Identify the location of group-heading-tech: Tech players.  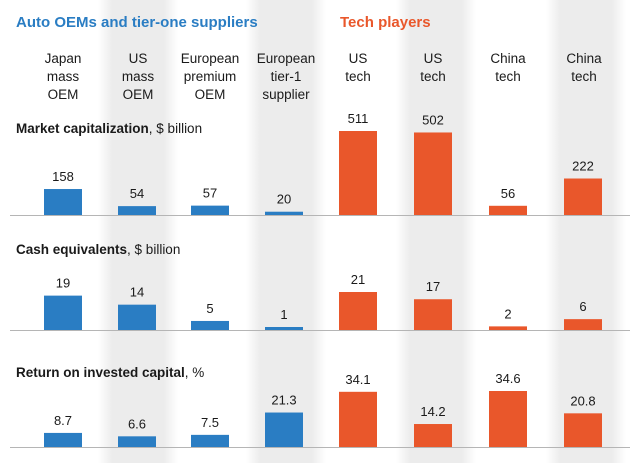
(385, 22).